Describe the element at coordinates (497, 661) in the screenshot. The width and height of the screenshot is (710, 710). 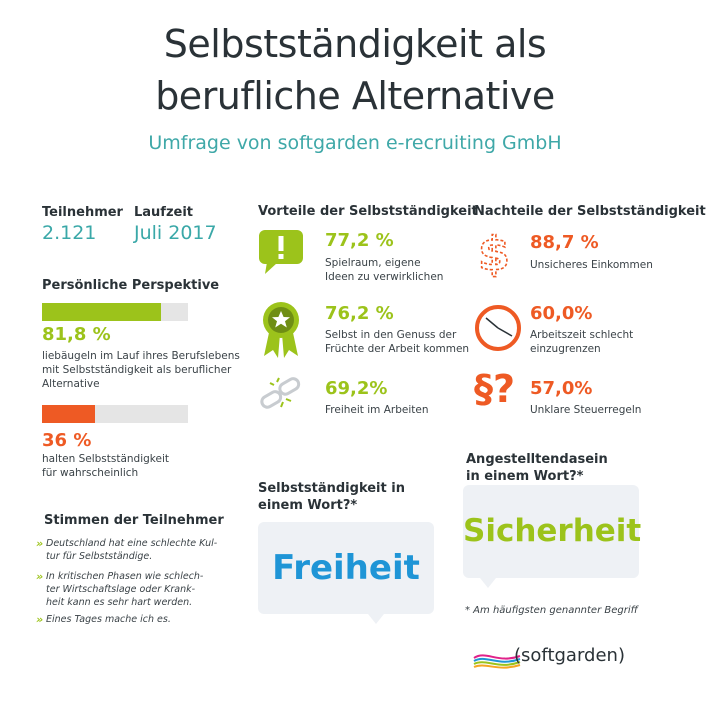
I see `logo-swoosh-icon` at that location.